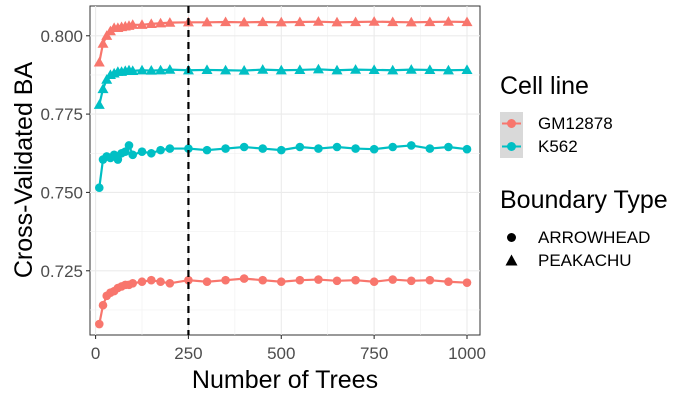 Image resolution: width=700 pixels, height=400 pixels. I want to click on x-axis-label: Number of Trees, so click(285, 380).